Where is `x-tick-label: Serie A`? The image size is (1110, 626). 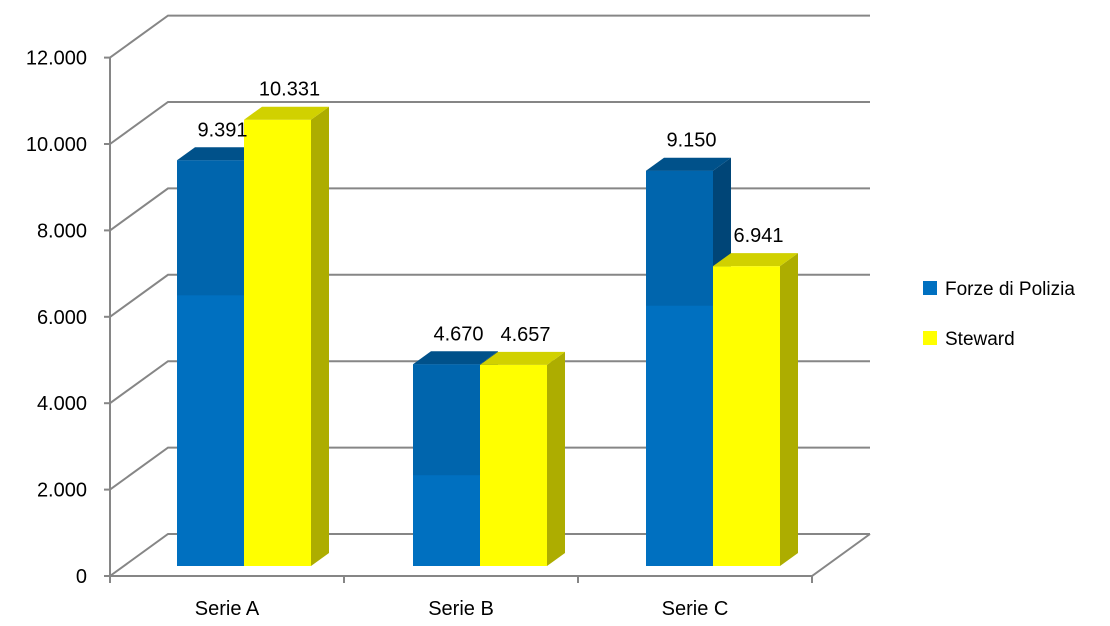
x-tick-label: Serie A is located at coordinates (227, 609).